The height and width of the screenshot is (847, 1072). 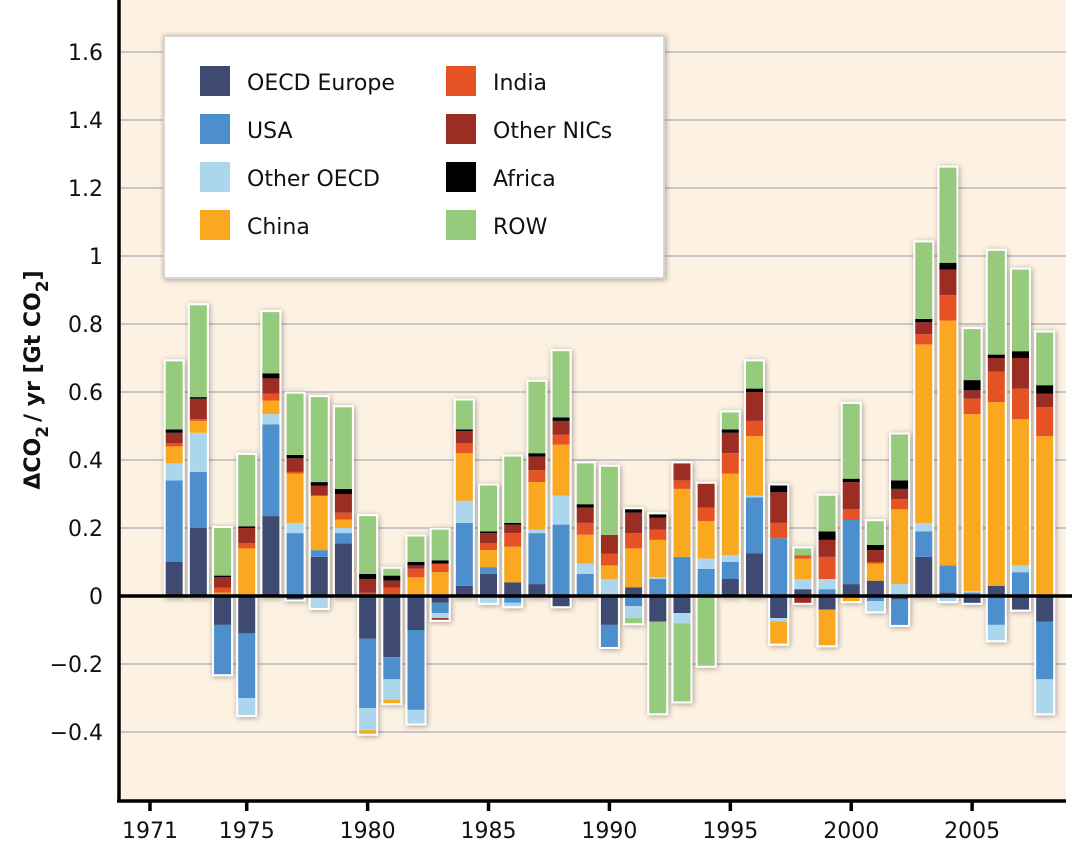 I want to click on legend-item: Other OECD, so click(x=290, y=177).